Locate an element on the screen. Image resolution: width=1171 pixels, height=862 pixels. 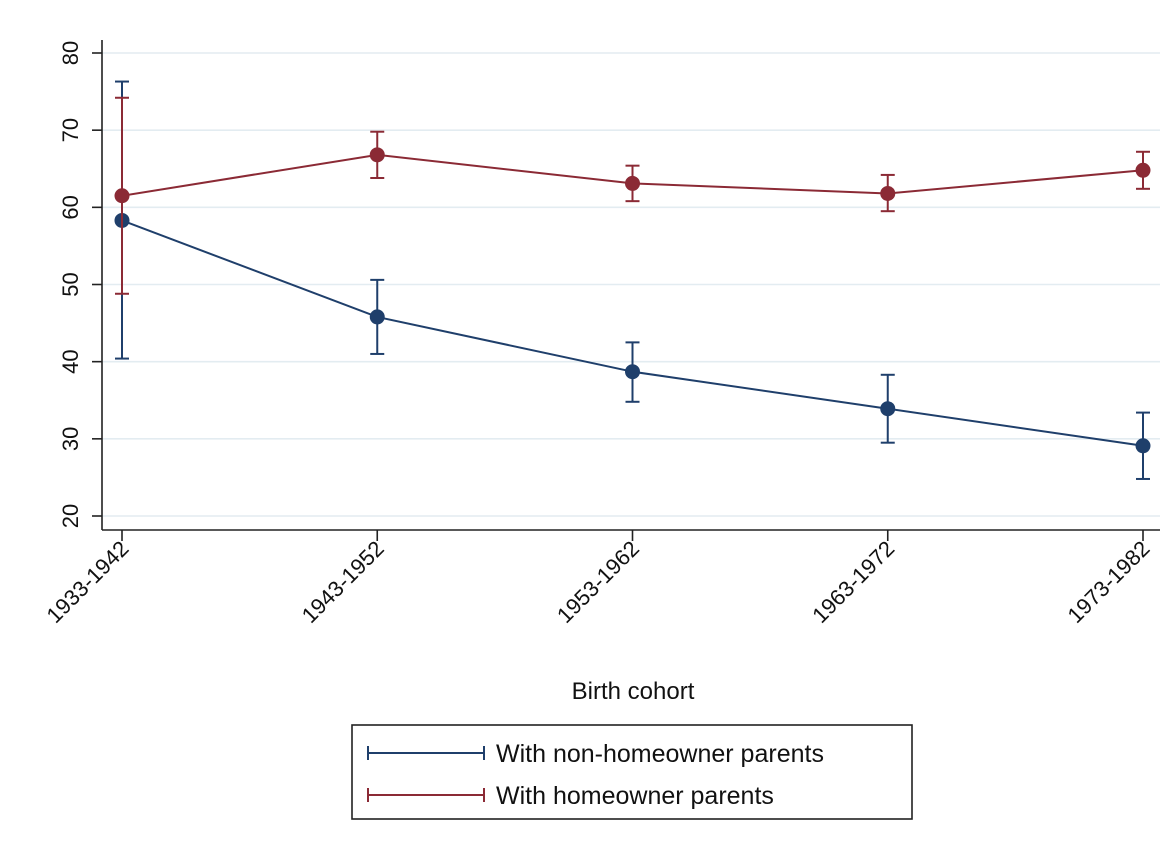
legend-box is located at coordinates (632, 772).